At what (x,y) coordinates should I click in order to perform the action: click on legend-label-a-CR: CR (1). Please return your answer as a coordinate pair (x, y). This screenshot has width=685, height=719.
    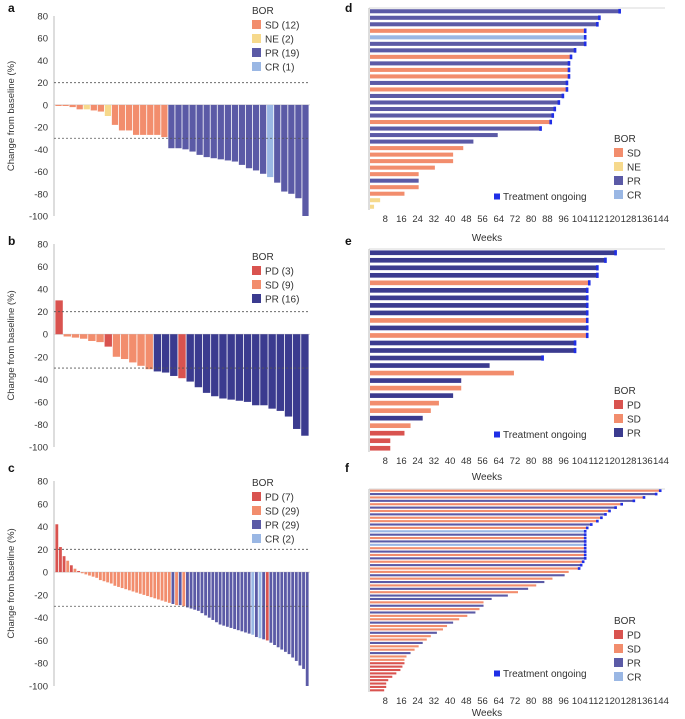
    Looking at the image, I should click on (279, 68).